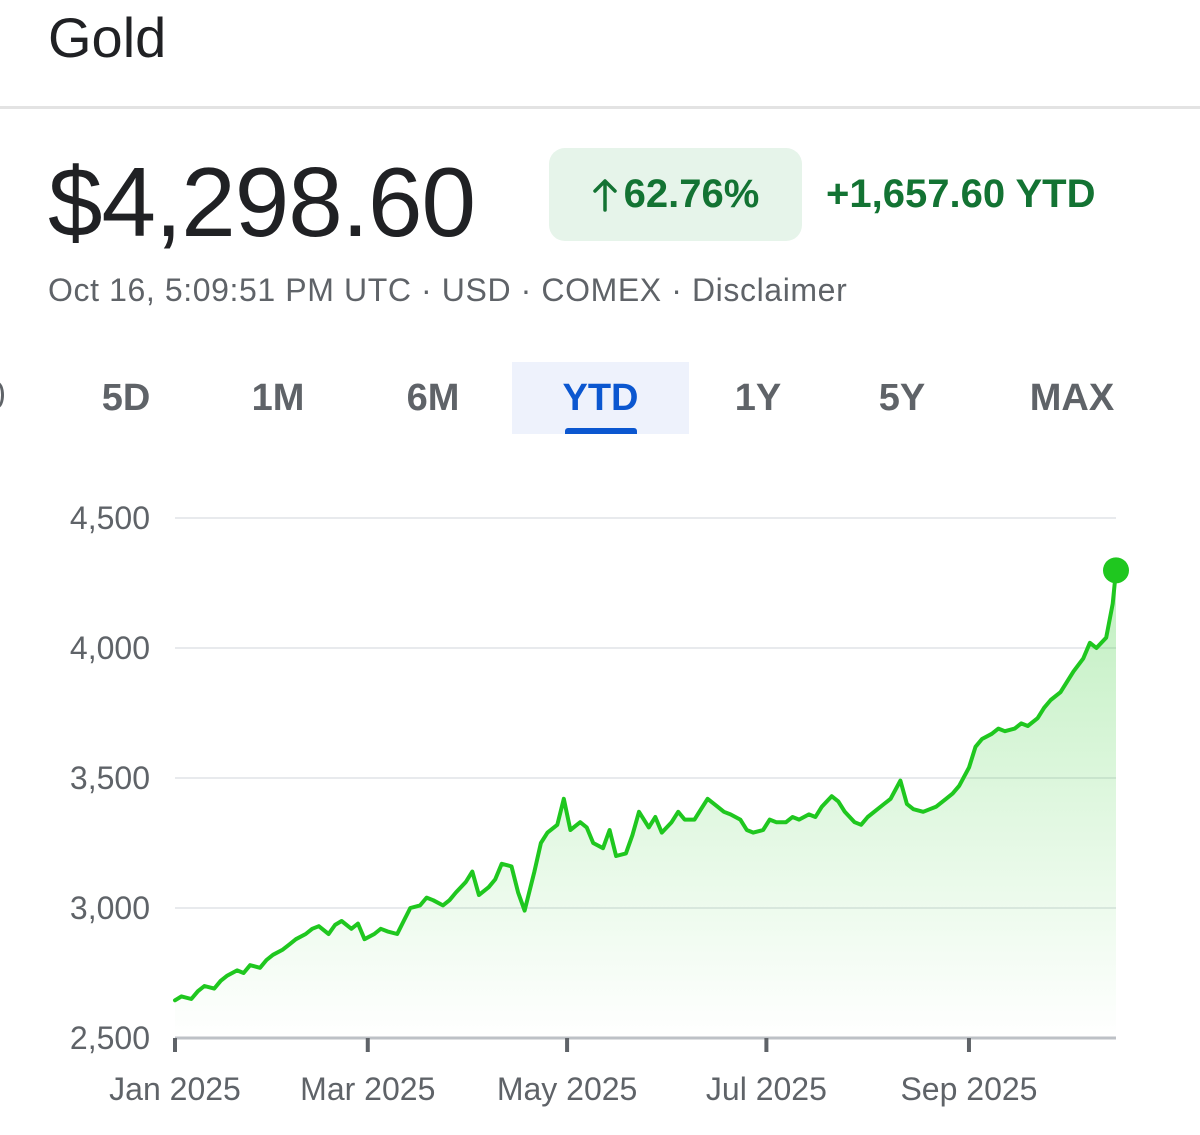  What do you see at coordinates (262, 202) in the screenshot?
I see `current-price: $4,298.60` at bounding box center [262, 202].